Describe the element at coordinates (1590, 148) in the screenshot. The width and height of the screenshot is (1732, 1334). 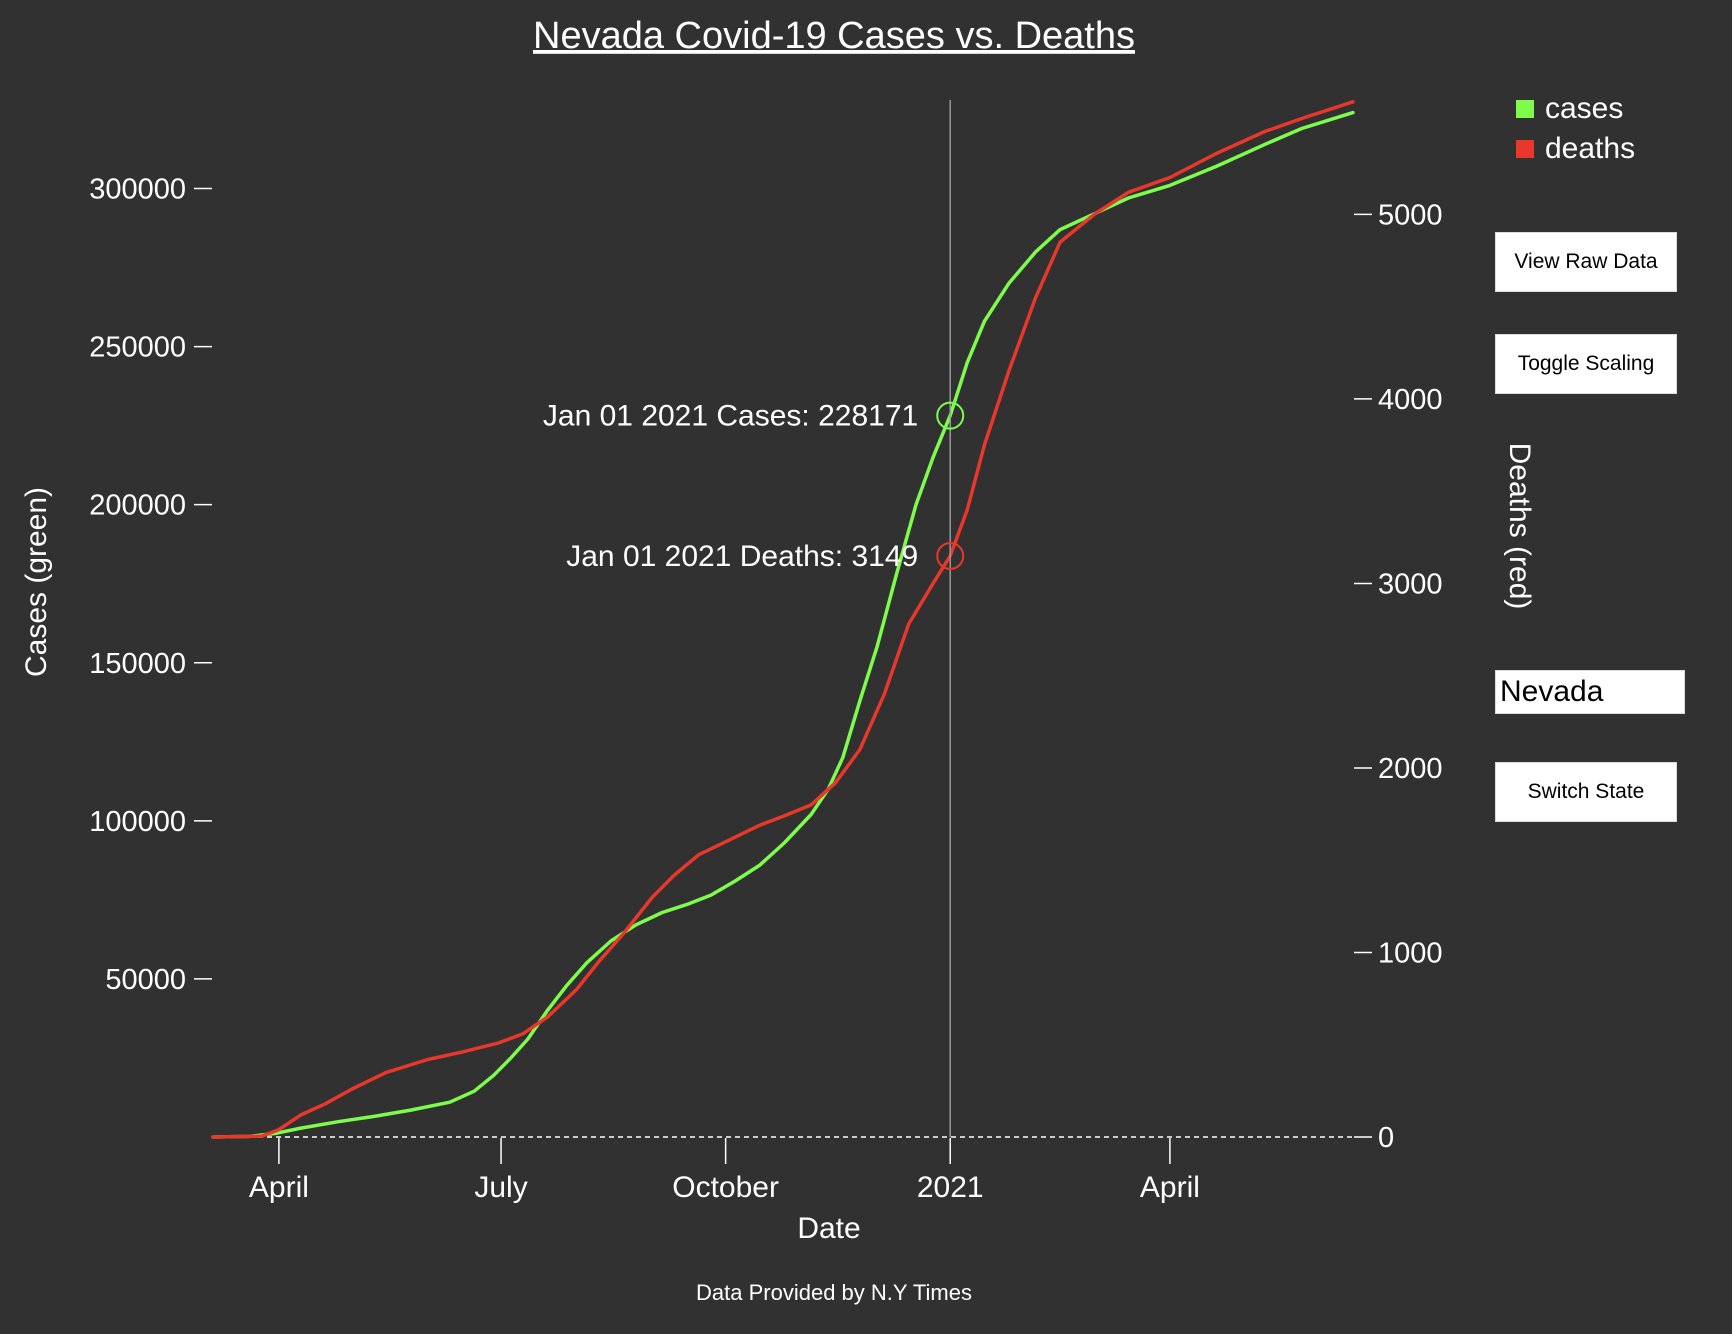
I see `legend-label-deaths: deaths` at that location.